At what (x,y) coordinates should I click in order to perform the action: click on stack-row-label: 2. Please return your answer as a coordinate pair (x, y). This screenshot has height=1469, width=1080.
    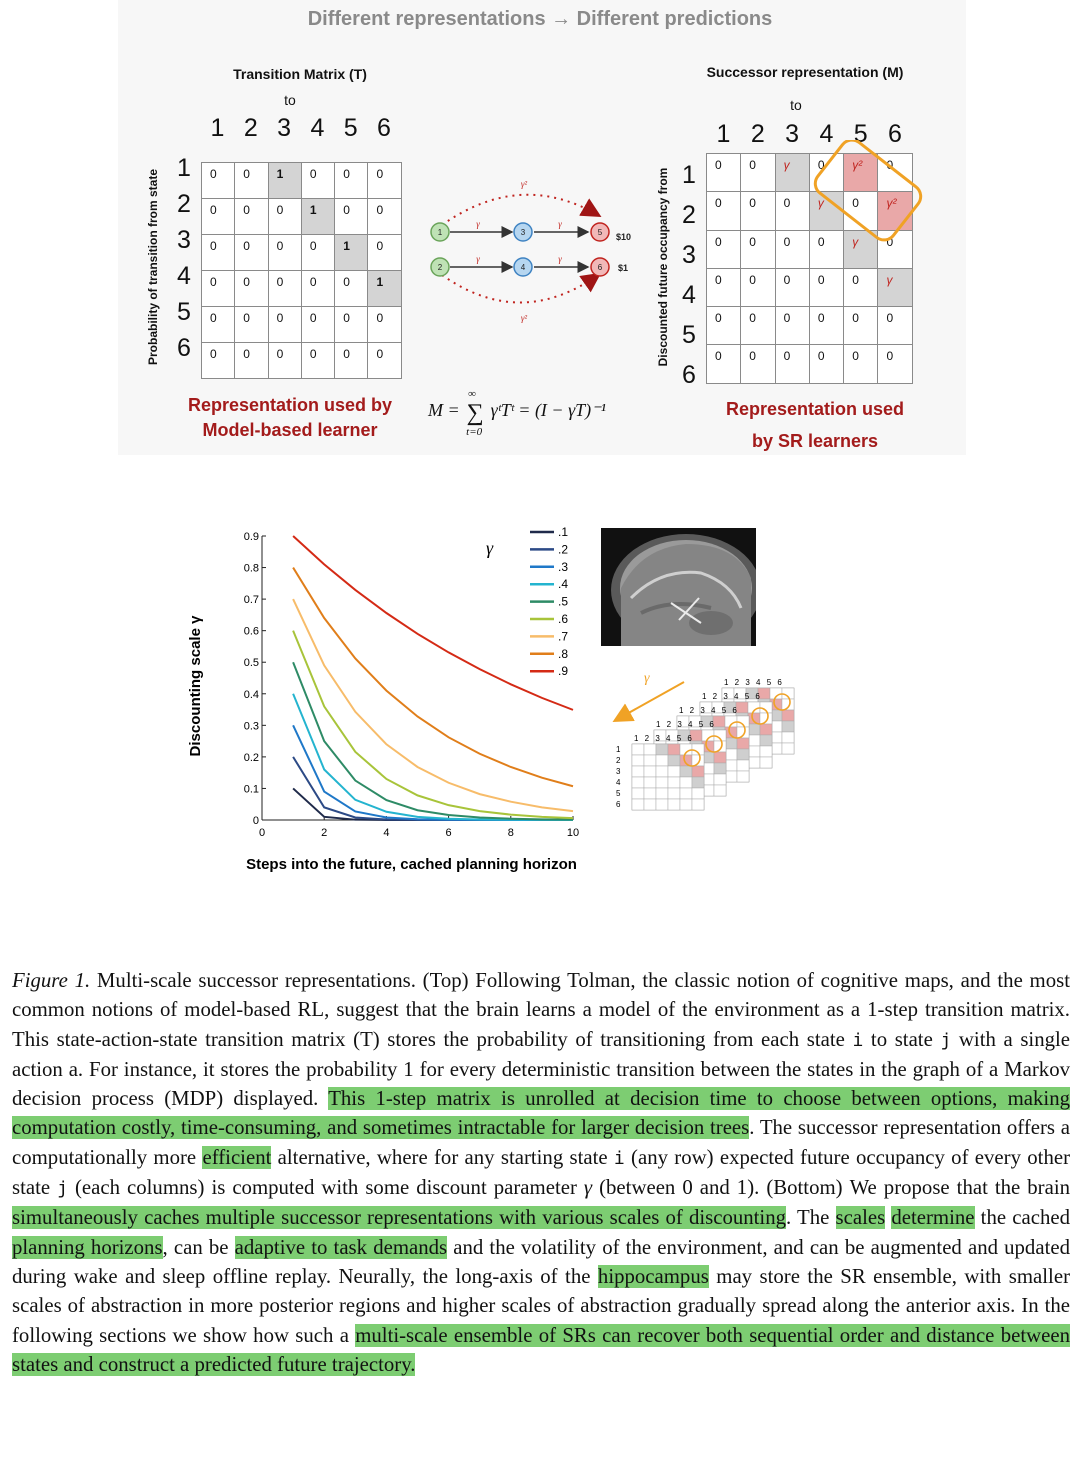
    Looking at the image, I should click on (618, 760).